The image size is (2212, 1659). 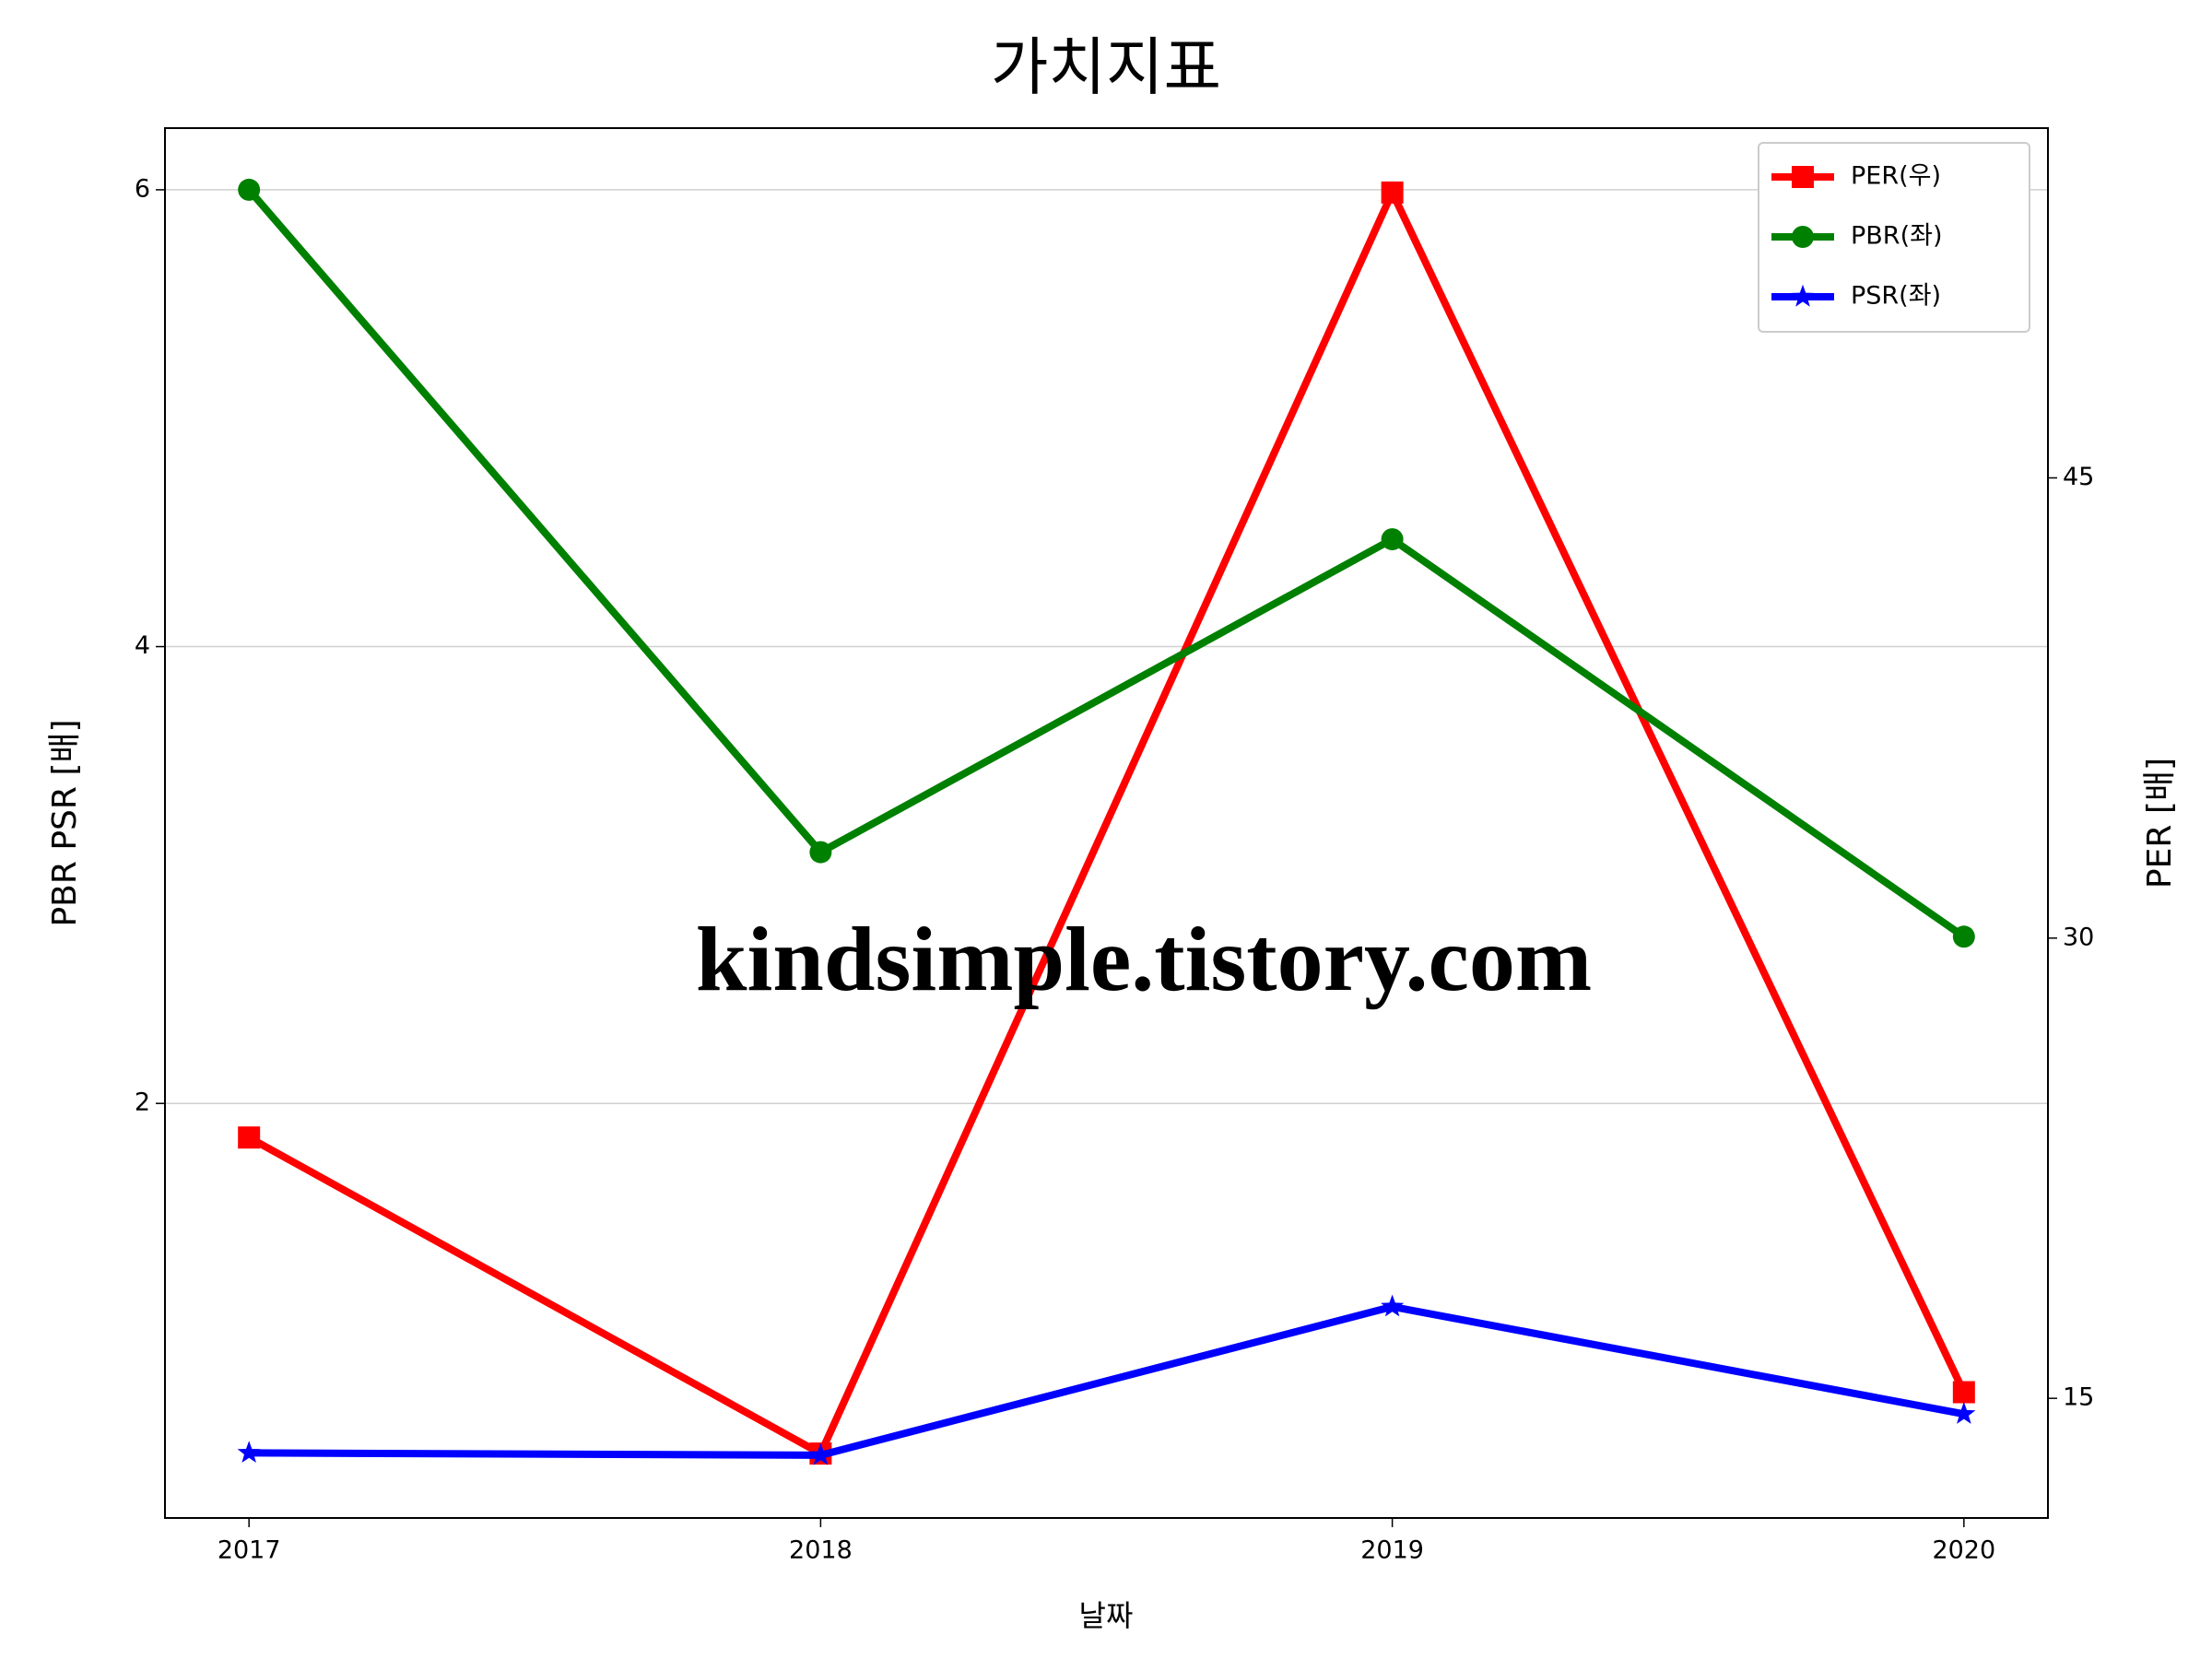 What do you see at coordinates (1106, 68) in the screenshot?
I see `chart-title: 가치지표` at bounding box center [1106, 68].